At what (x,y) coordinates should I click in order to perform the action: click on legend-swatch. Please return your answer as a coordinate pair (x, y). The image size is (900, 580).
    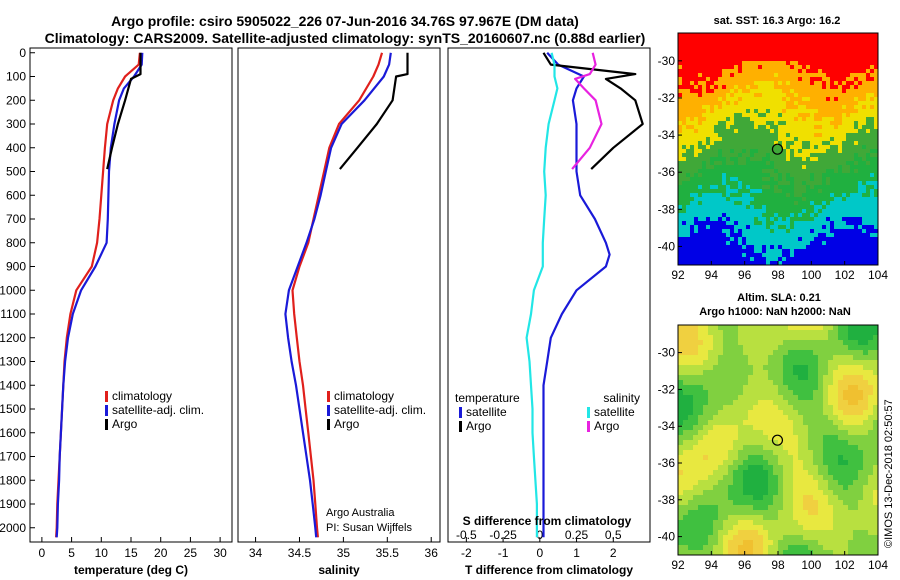
    Looking at the image, I should click on (460, 412).